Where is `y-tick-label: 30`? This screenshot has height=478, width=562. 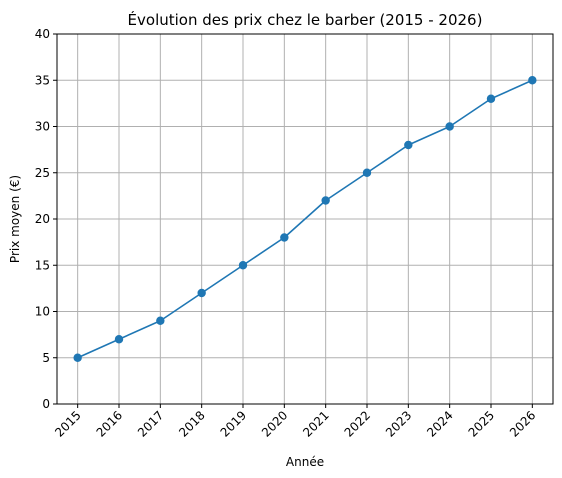 y-tick-label: 30 is located at coordinates (42, 127).